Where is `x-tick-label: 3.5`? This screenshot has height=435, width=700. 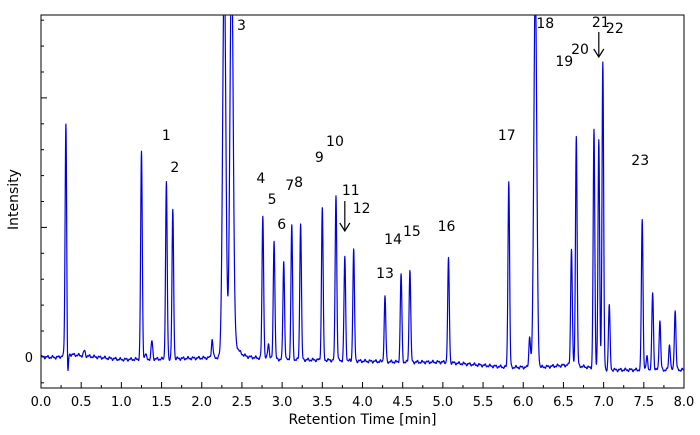
x-tick-label: 3.5 is located at coordinates (322, 402).